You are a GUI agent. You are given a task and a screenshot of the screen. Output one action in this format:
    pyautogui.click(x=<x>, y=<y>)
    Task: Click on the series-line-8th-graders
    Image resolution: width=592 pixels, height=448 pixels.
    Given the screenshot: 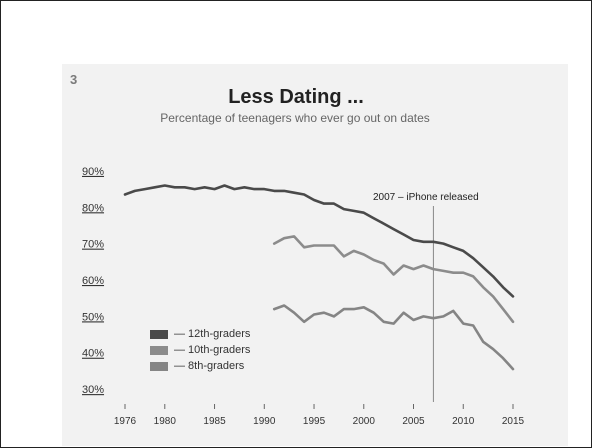 What is the action you would take?
    pyautogui.click(x=393, y=337)
    